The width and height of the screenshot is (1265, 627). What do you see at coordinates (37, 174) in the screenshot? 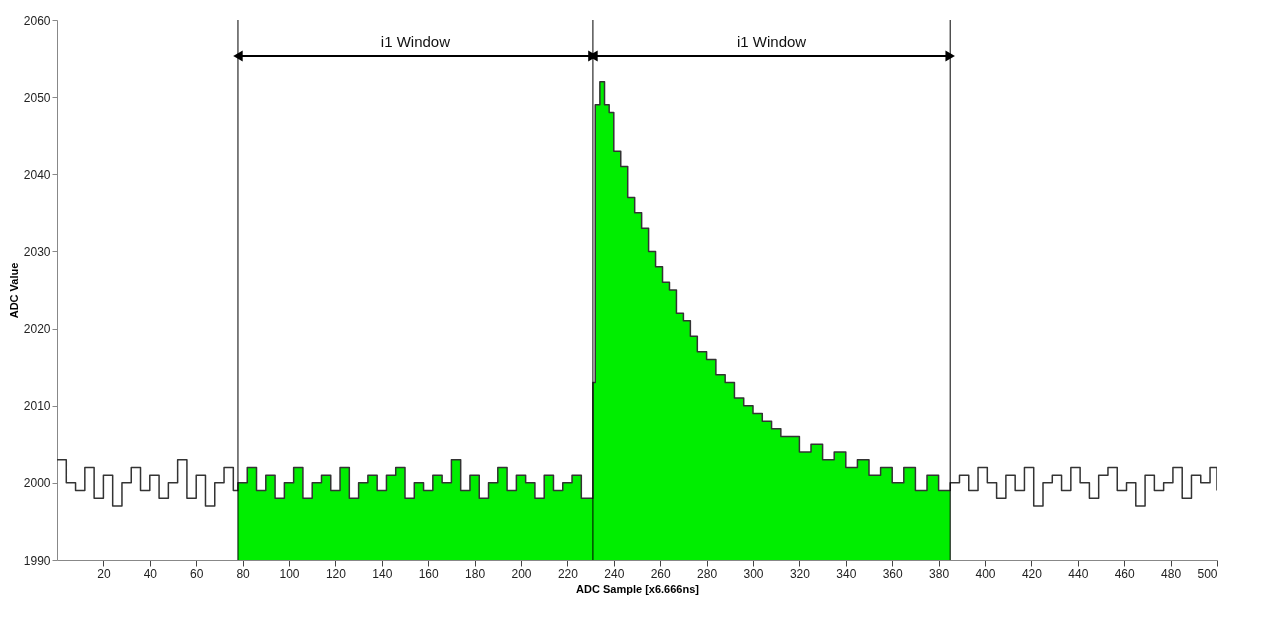
I see `y-tick-label: 2040` at bounding box center [37, 174].